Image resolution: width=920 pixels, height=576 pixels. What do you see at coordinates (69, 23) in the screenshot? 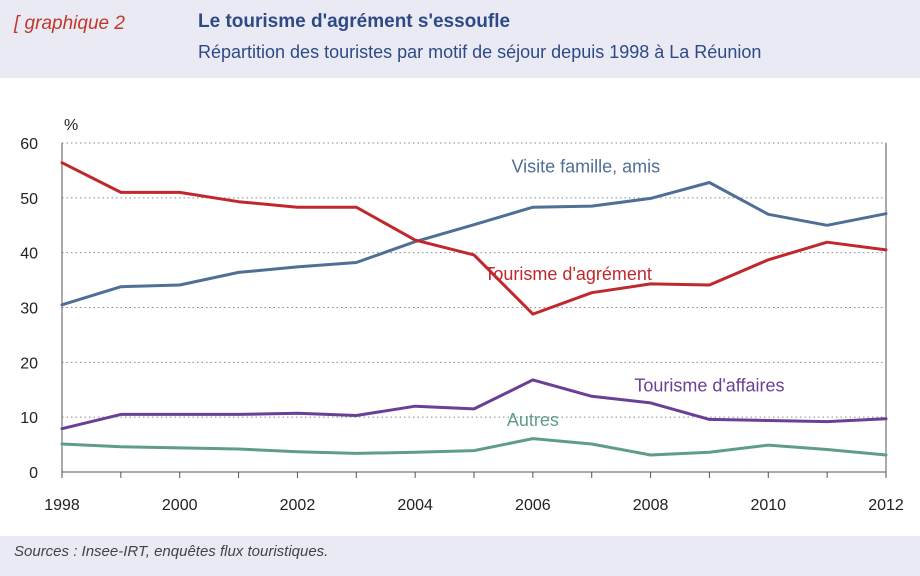
I see `figure-tag: [ graphique 2` at bounding box center [69, 23].